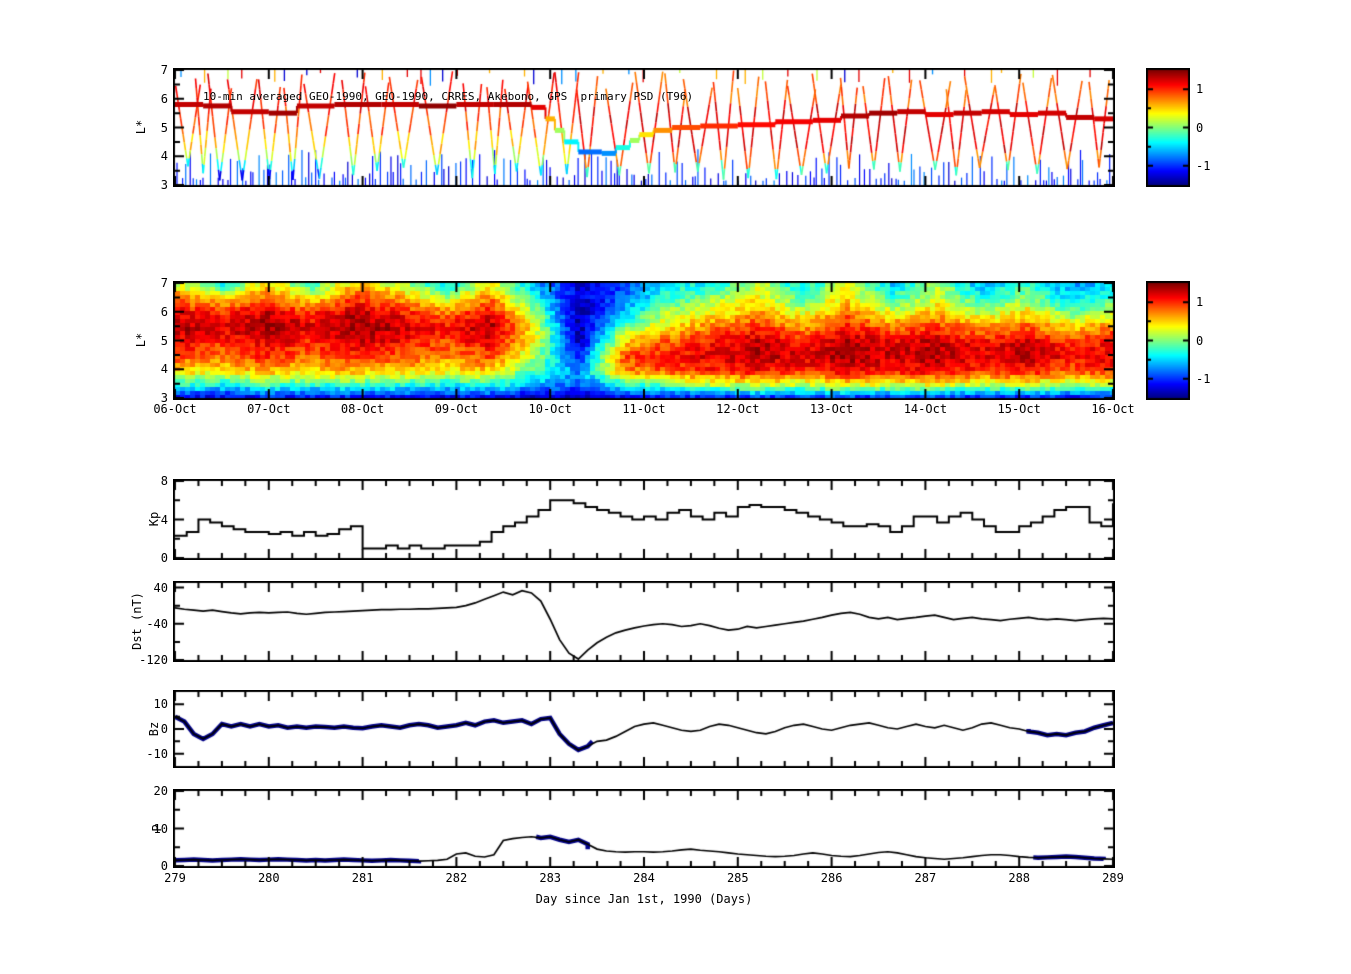 This screenshot has width=1351, height=974. I want to click on x-tick-label: 286, so click(831, 878).